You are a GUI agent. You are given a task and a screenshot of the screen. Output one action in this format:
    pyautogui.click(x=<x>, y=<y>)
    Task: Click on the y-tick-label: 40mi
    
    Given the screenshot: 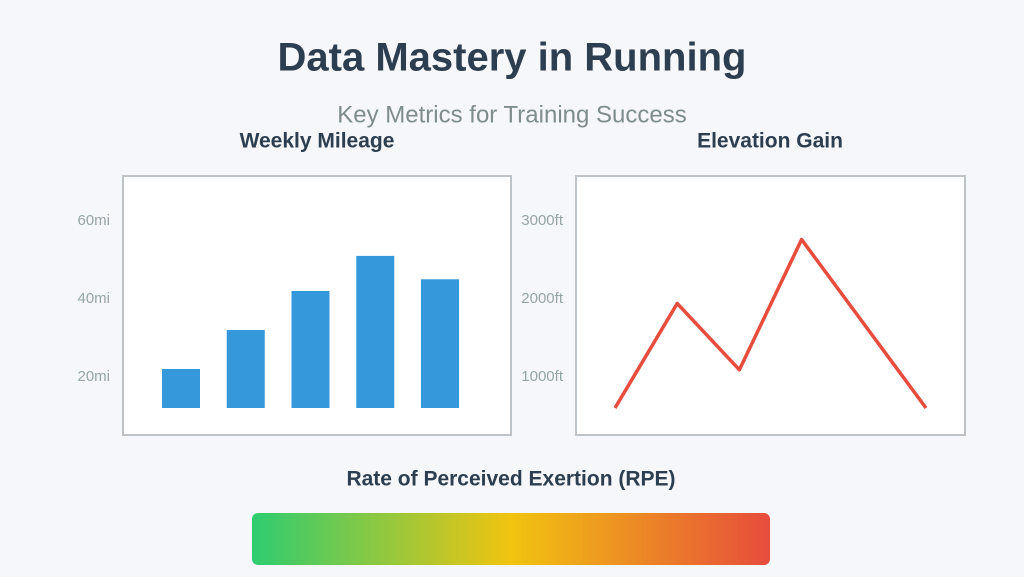 What is the action you would take?
    pyautogui.click(x=93, y=298)
    